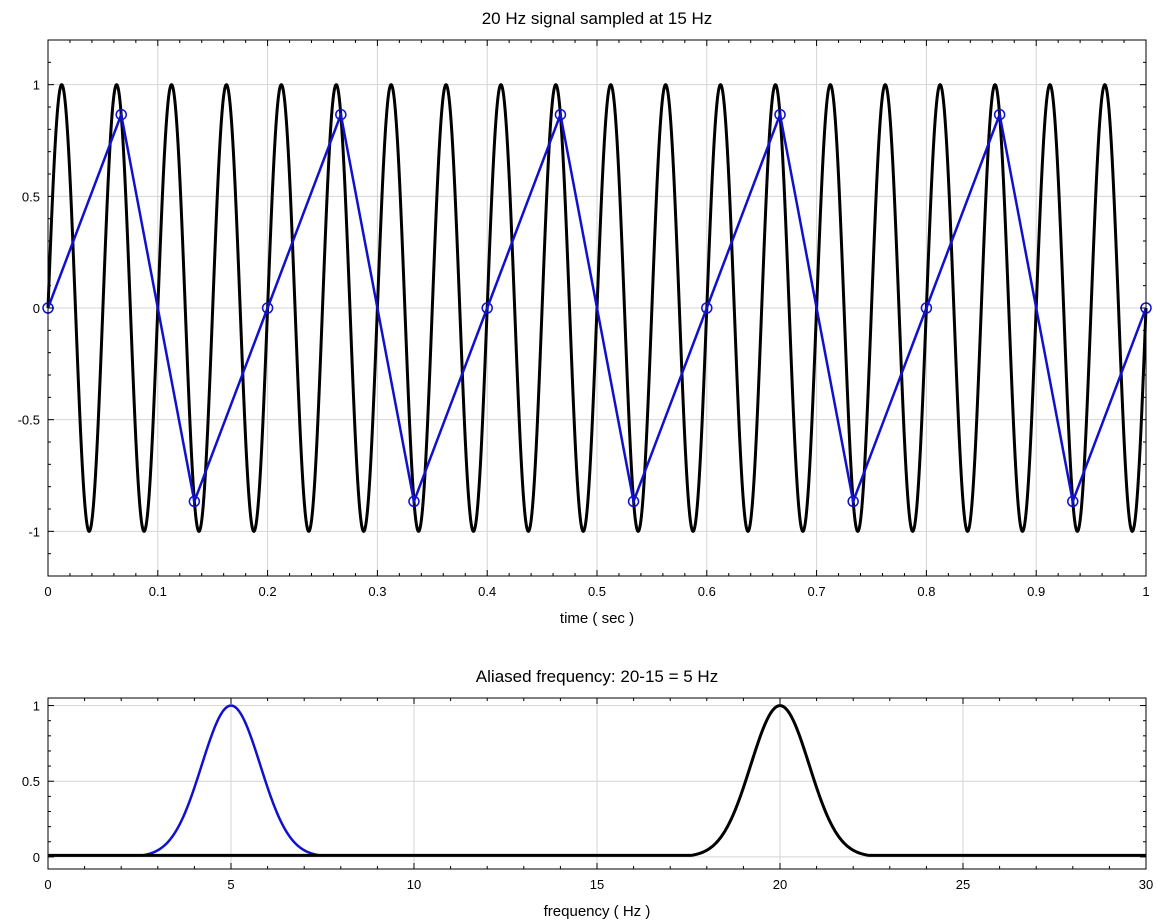 Image resolution: width=1158 pixels, height=922 pixels. Describe the element at coordinates (29, 420) in the screenshot. I see `y-tick-label: -0.5` at that location.